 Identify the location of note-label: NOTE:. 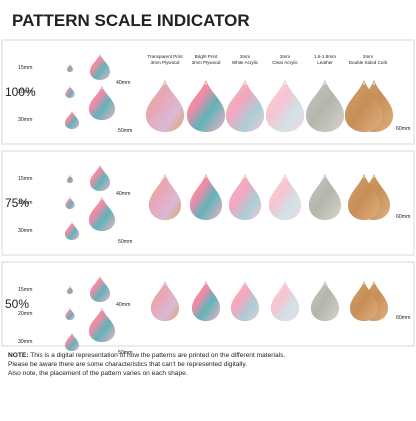
(18, 355).